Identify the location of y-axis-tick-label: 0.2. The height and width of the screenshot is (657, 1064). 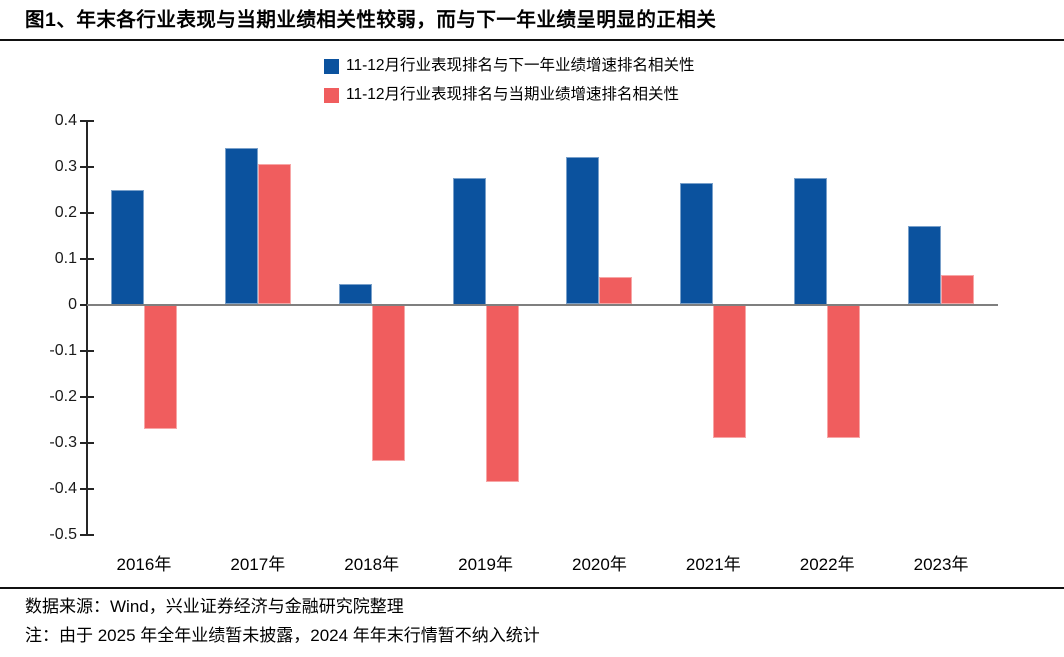
(65, 212).